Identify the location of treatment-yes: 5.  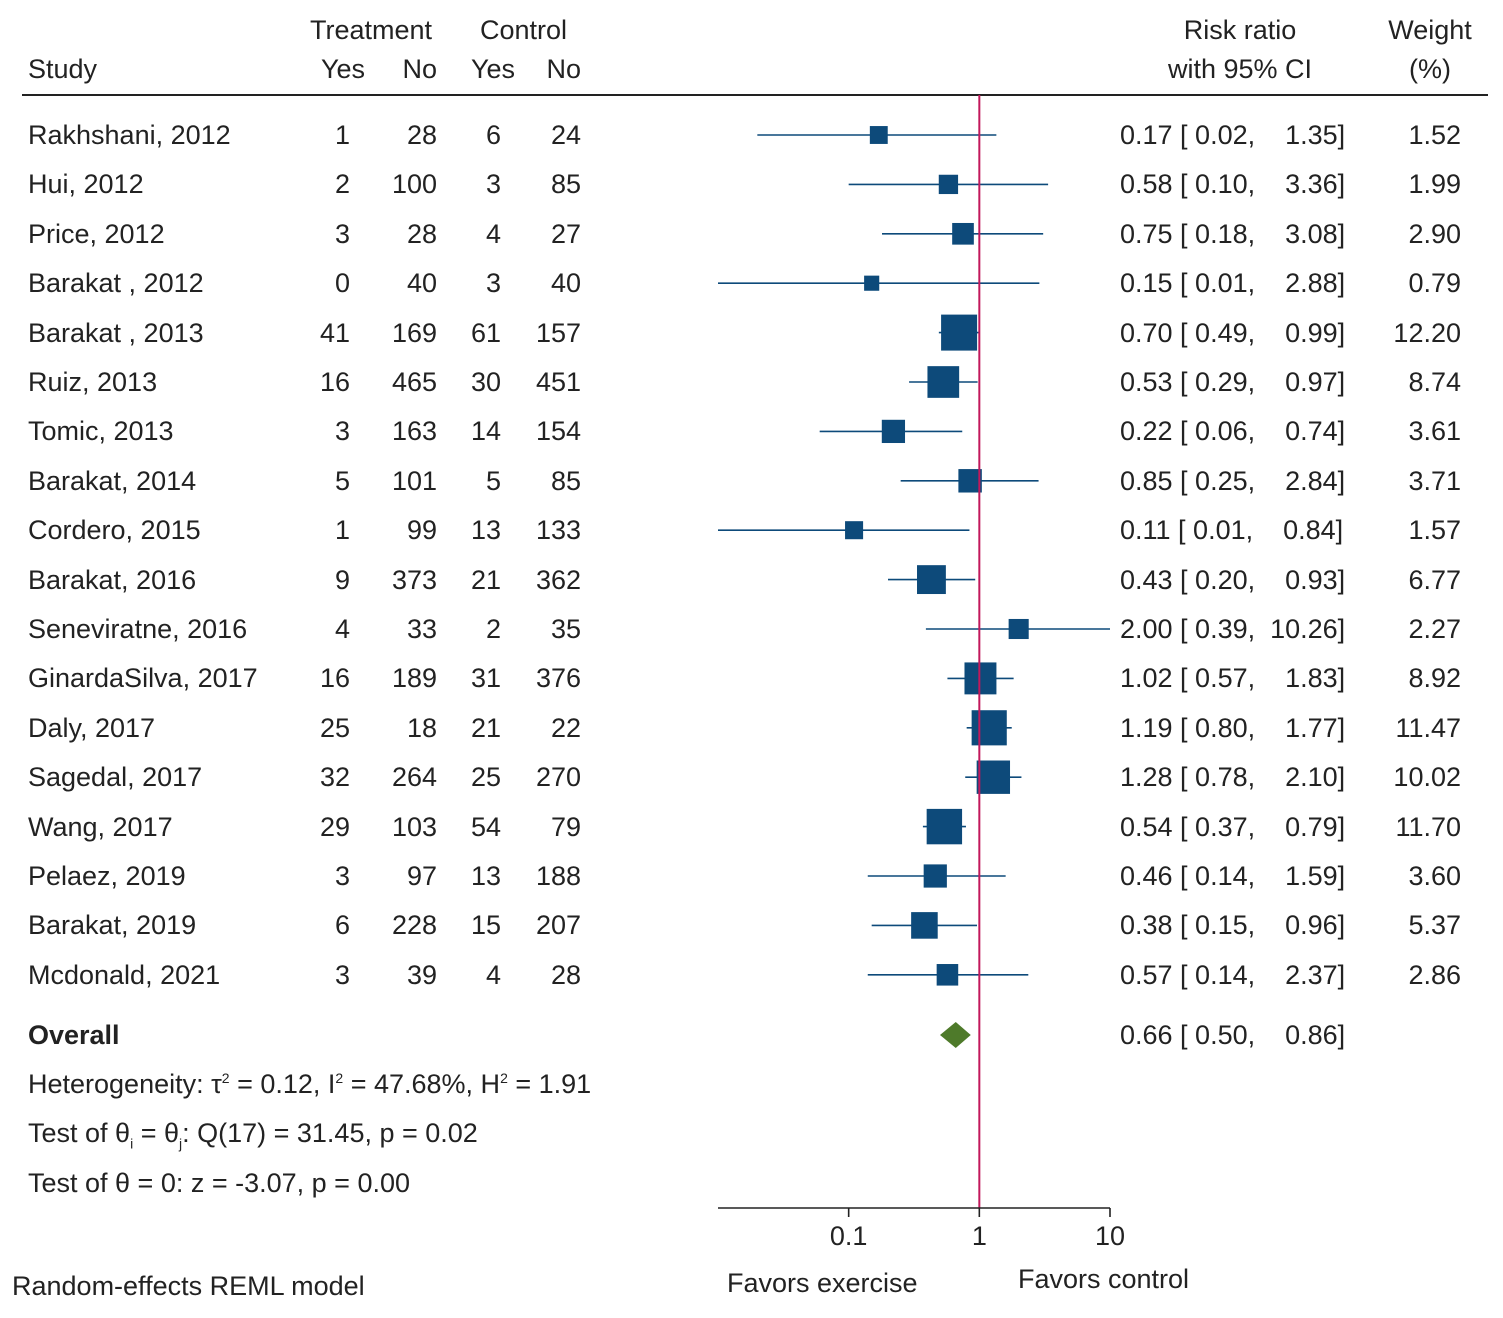
(342, 480).